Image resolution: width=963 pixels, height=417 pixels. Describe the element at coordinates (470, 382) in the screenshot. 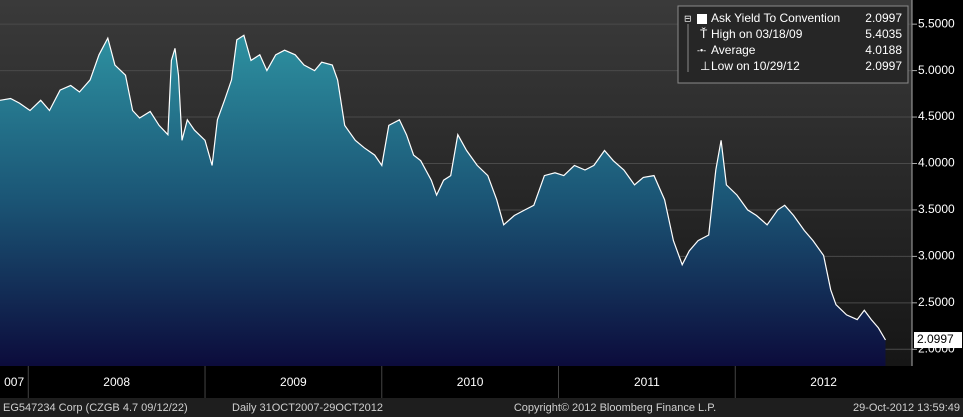

I see `x-tick-label: 2010` at that location.